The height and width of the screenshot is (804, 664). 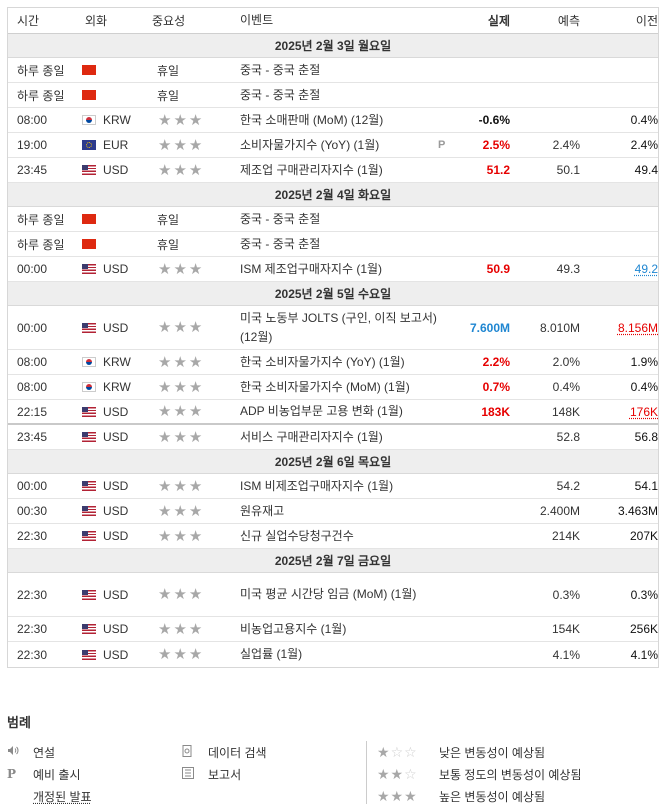 I want to click on event-row: 22:30 USD ★ ★ ★ 신규 실업수당청구건수 214K 207K, so click(x=333, y=536).